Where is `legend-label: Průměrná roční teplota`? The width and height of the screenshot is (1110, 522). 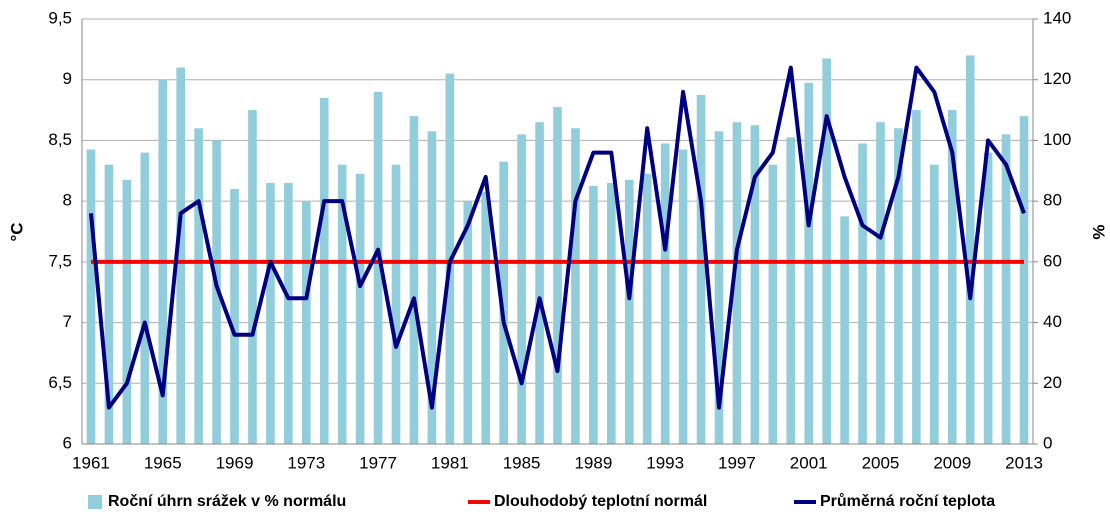 legend-label: Průměrná roční teplota is located at coordinates (907, 501).